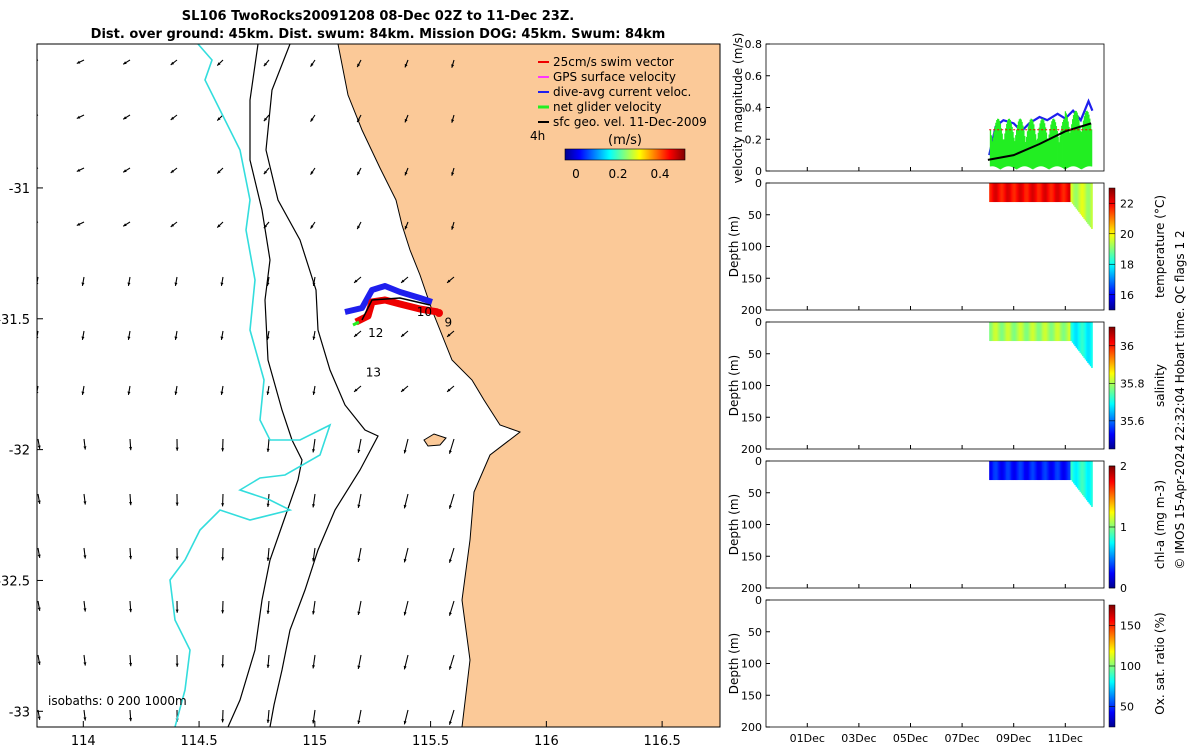 This screenshot has height=750, width=1200. I want to click on map-y-tick-label: -31.5, so click(15, 320).